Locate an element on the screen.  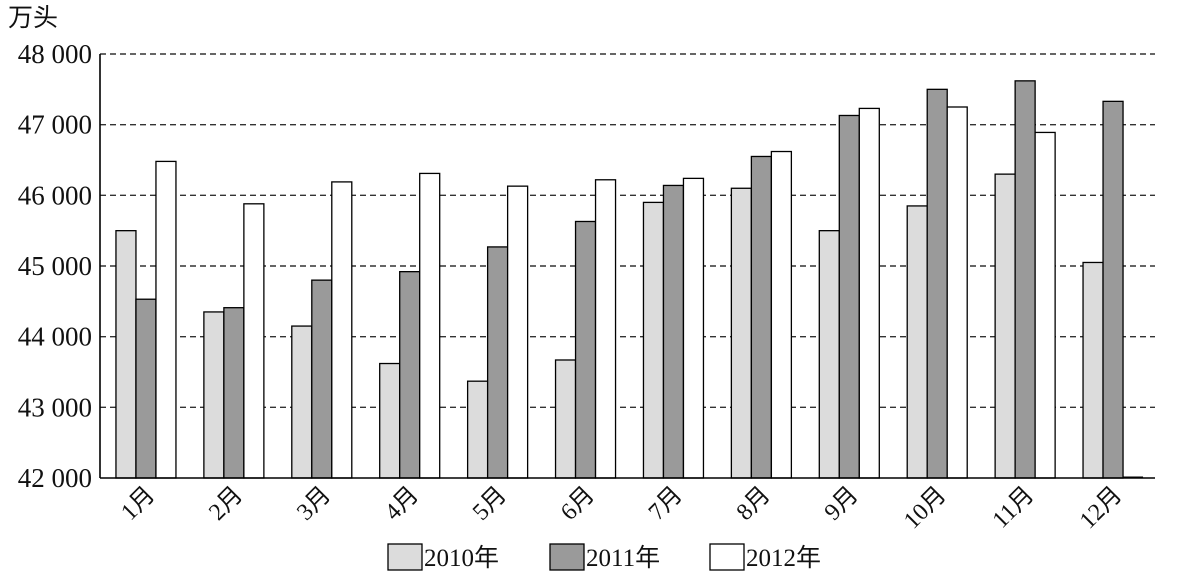
x-tick-label: 2月 is located at coordinates (226, 504).